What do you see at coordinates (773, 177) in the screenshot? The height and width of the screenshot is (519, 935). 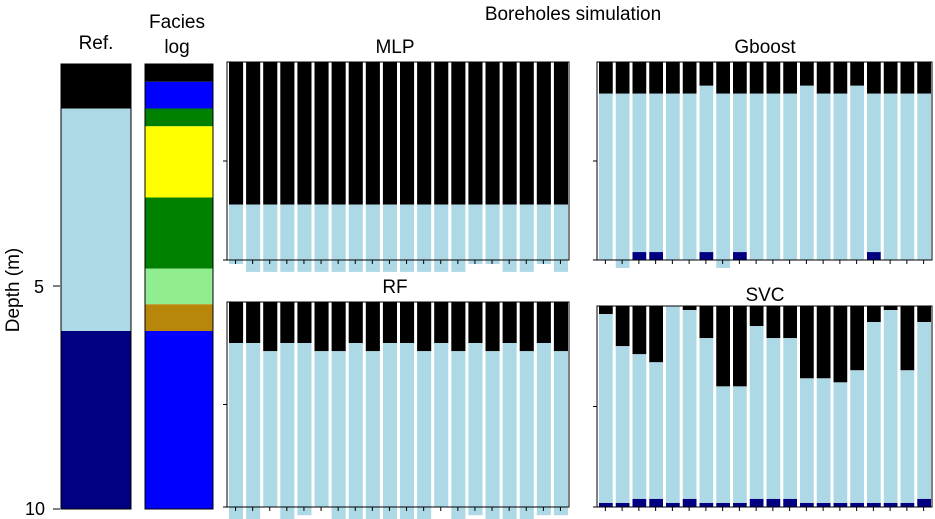 I see `gboost-bar-11-light-blue` at bounding box center [773, 177].